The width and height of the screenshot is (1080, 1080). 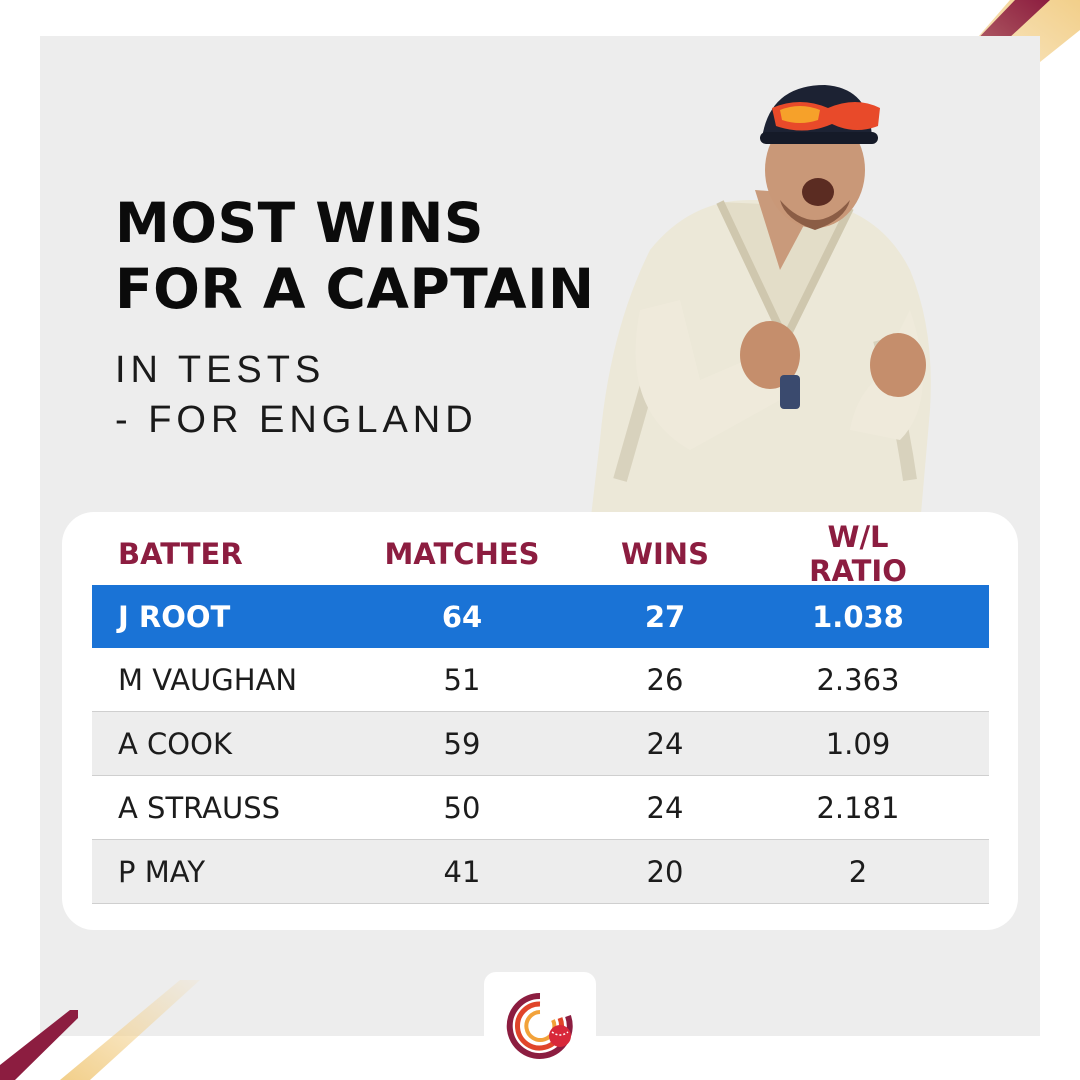 I want to click on brand-logo-container, so click(x=540, y=1026).